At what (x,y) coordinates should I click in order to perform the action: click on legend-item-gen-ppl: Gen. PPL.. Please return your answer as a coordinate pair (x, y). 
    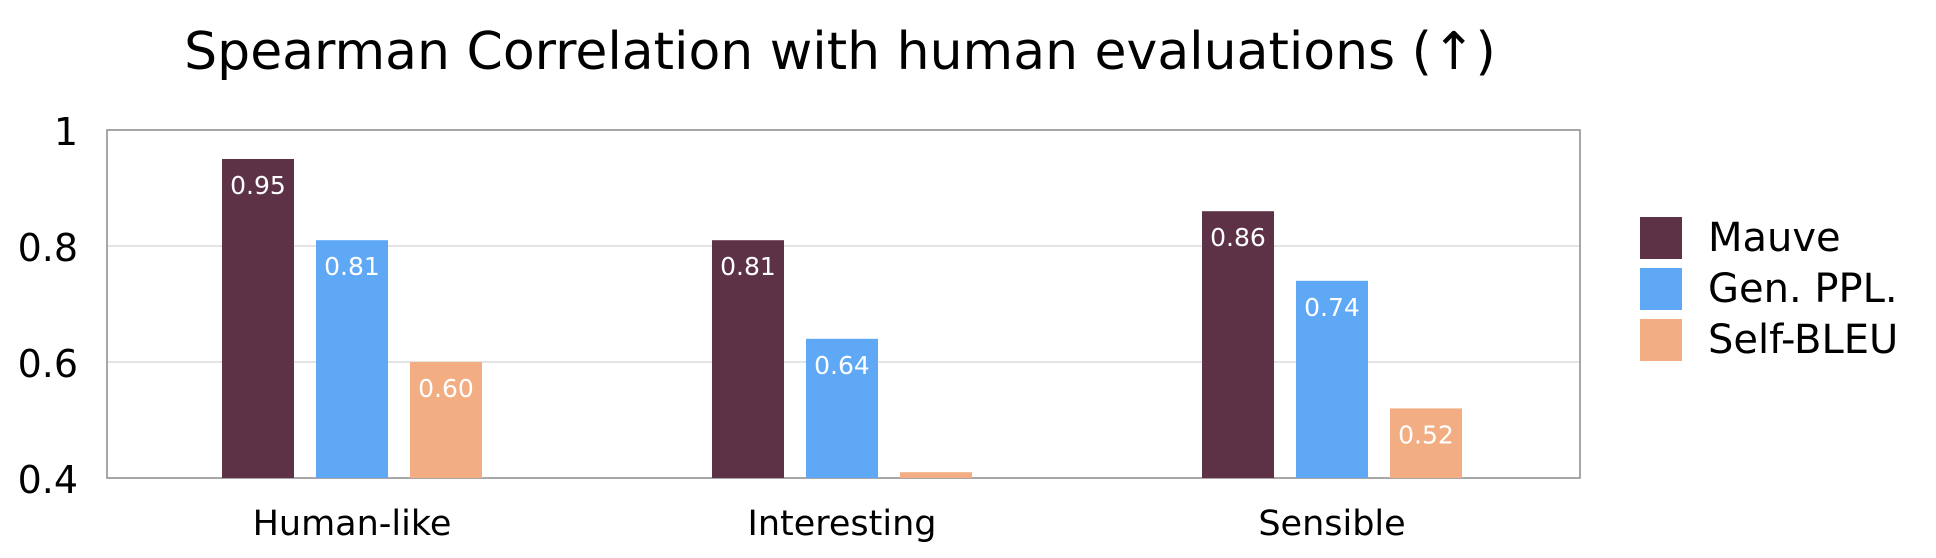
    Looking at the image, I should click on (1769, 288).